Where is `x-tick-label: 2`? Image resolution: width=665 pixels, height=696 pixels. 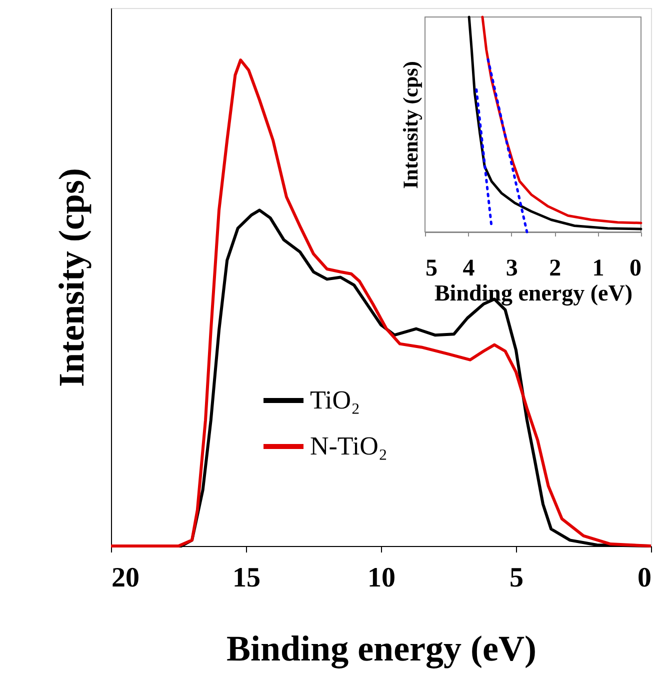 x-tick-label: 2 is located at coordinates (555, 269).